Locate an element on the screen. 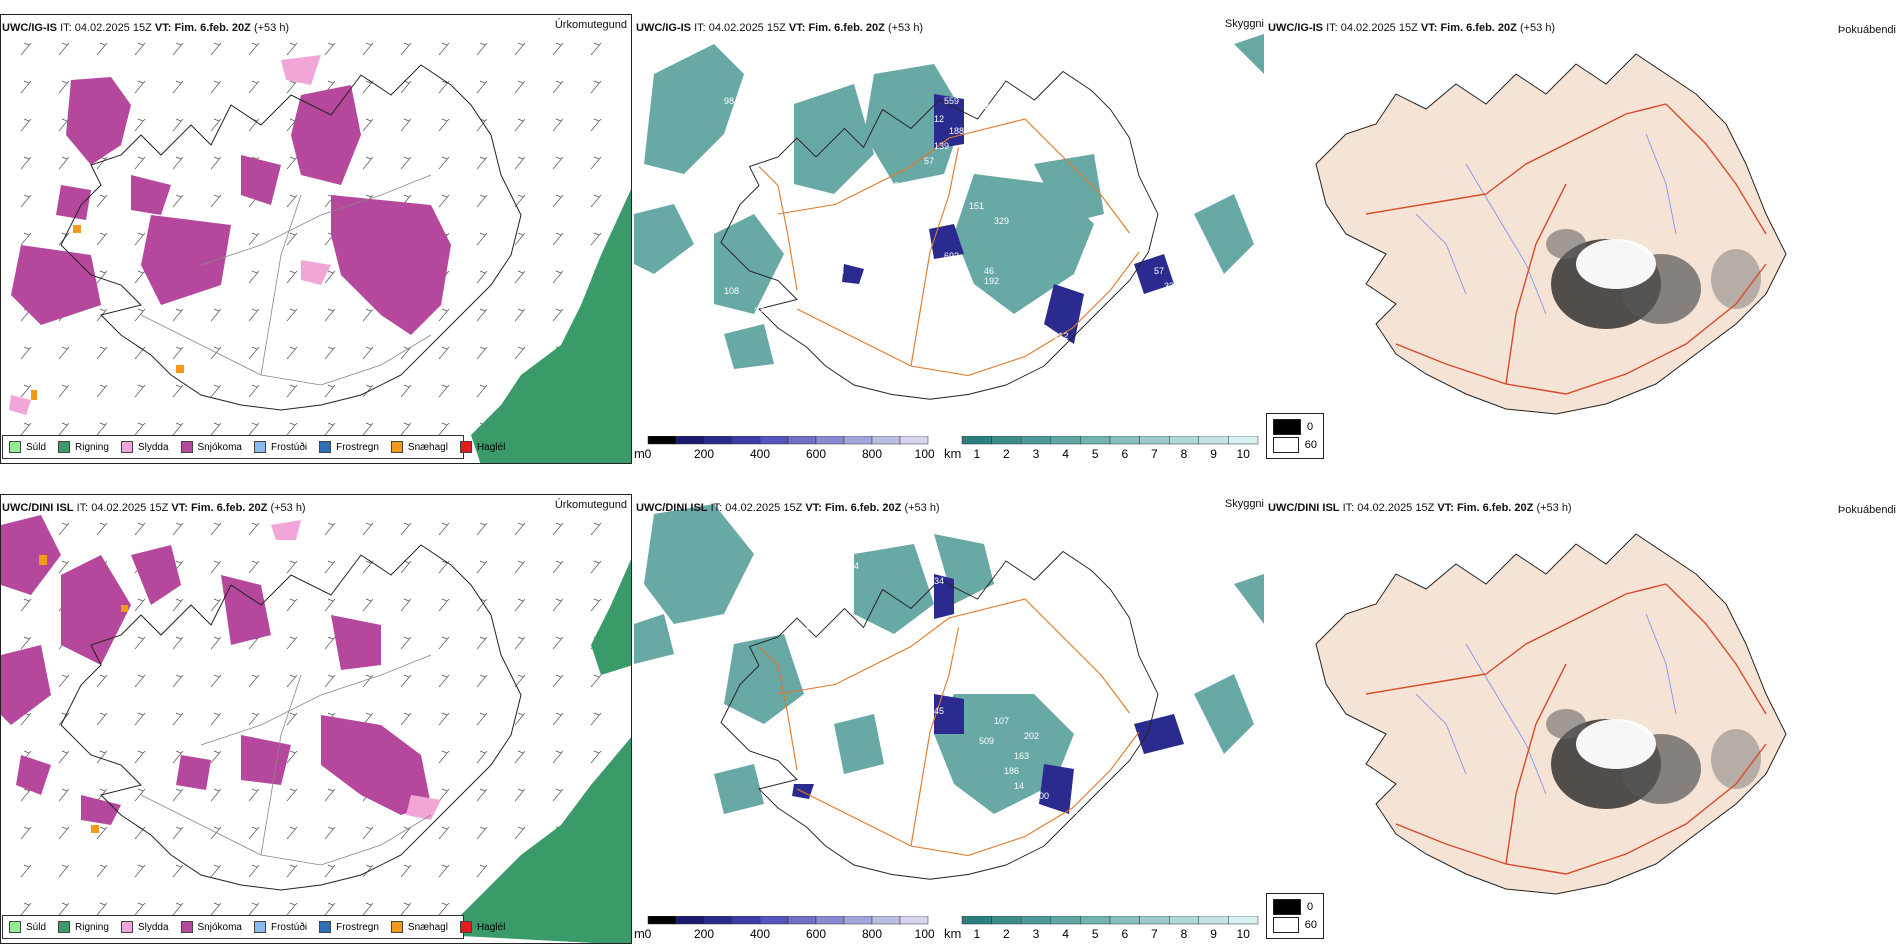 The image size is (1900, 950). cloud-base-colorbar-top: m 0 200 400 600 800 1000 is located at coordinates (788, 448).